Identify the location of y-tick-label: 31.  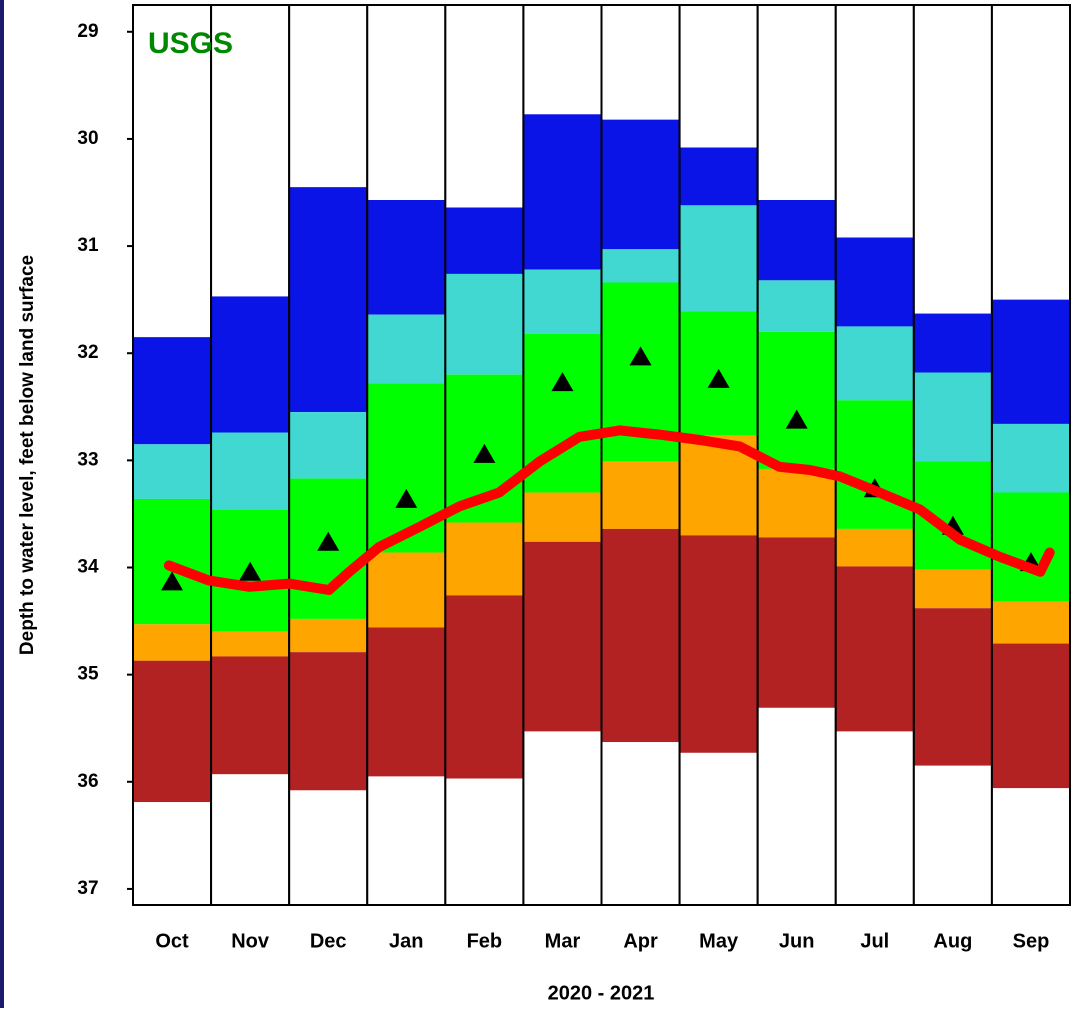
(88, 245).